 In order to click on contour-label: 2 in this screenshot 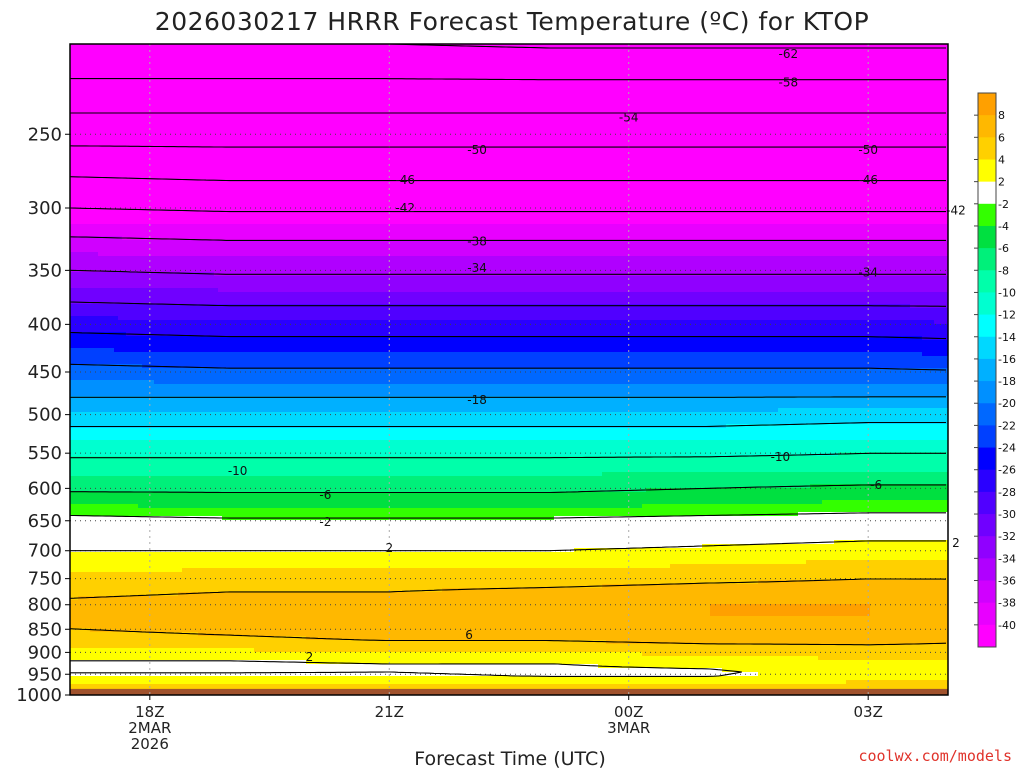, I will do `click(389, 548)`.